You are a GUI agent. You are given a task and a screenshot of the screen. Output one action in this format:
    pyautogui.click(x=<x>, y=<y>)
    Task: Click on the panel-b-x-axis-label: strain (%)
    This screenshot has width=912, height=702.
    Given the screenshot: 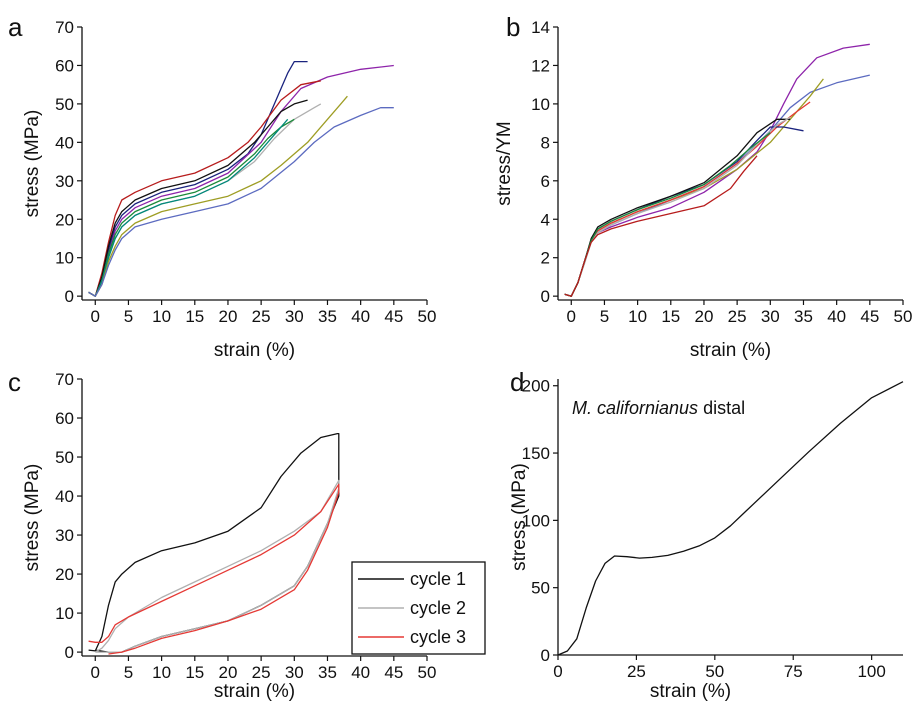 What is the action you would take?
    pyautogui.click(x=730, y=350)
    